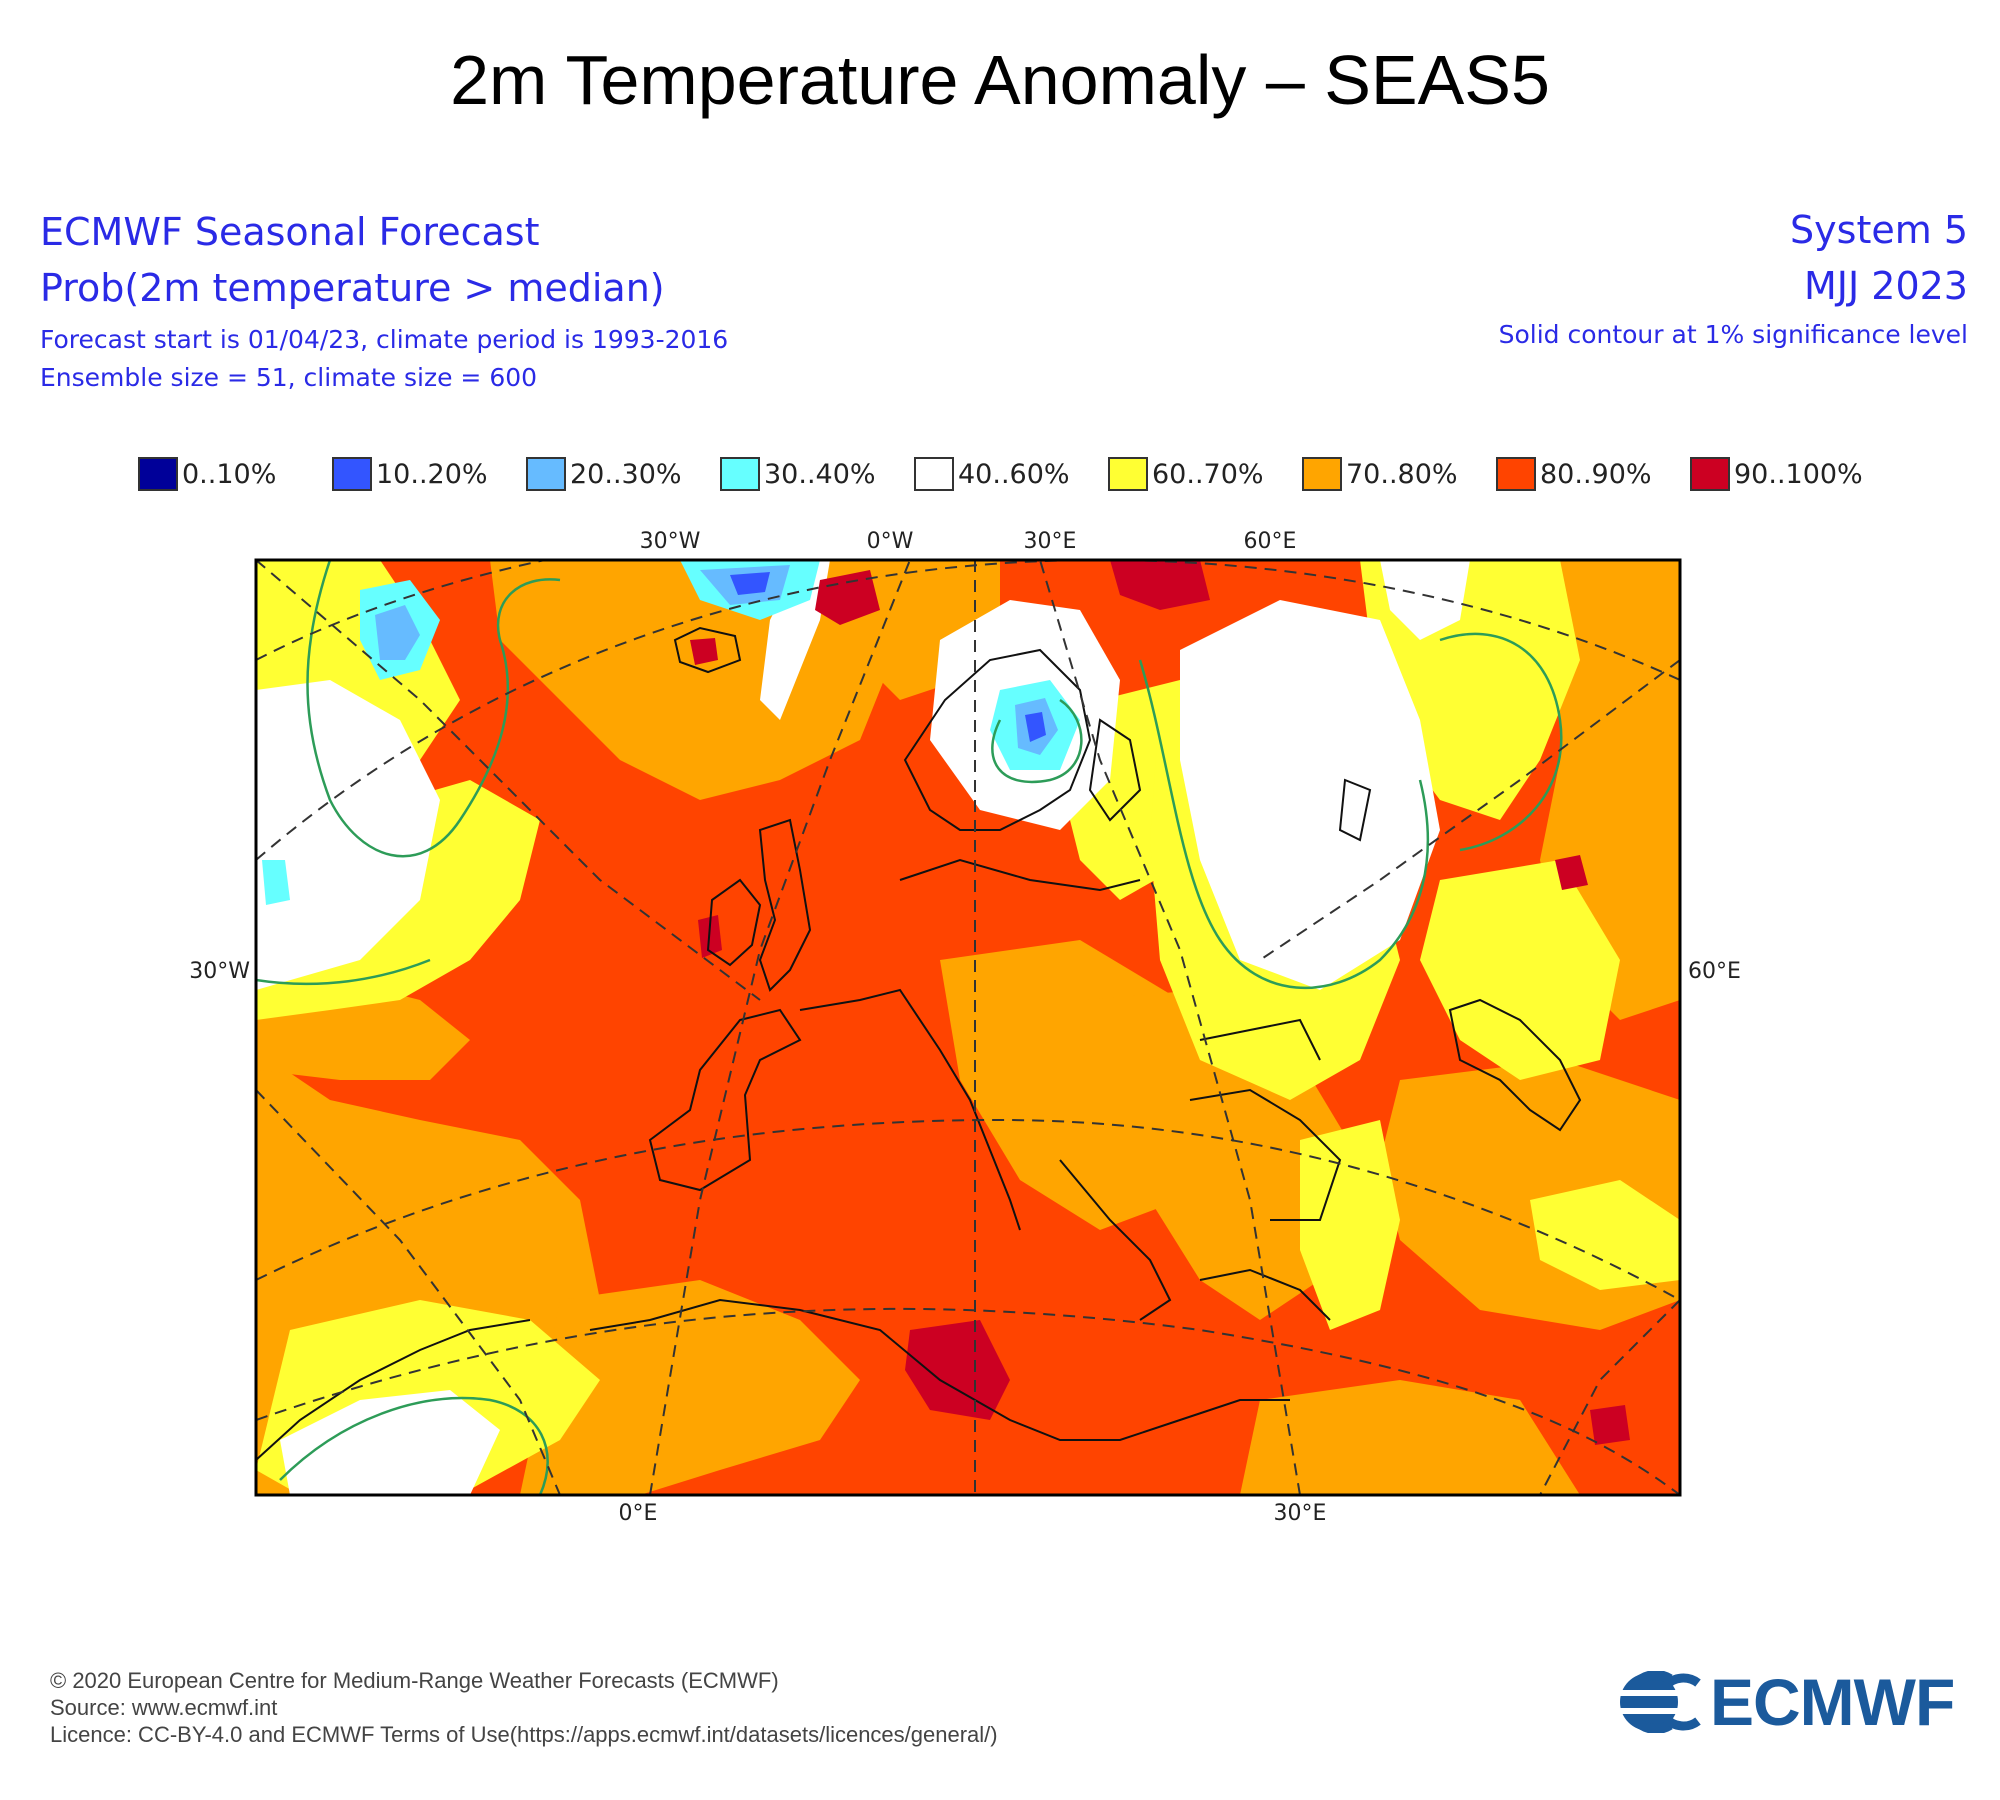 The image size is (2000, 1800). What do you see at coordinates (1050, 541) in the screenshot?
I see `top-axis-label: 30°E` at bounding box center [1050, 541].